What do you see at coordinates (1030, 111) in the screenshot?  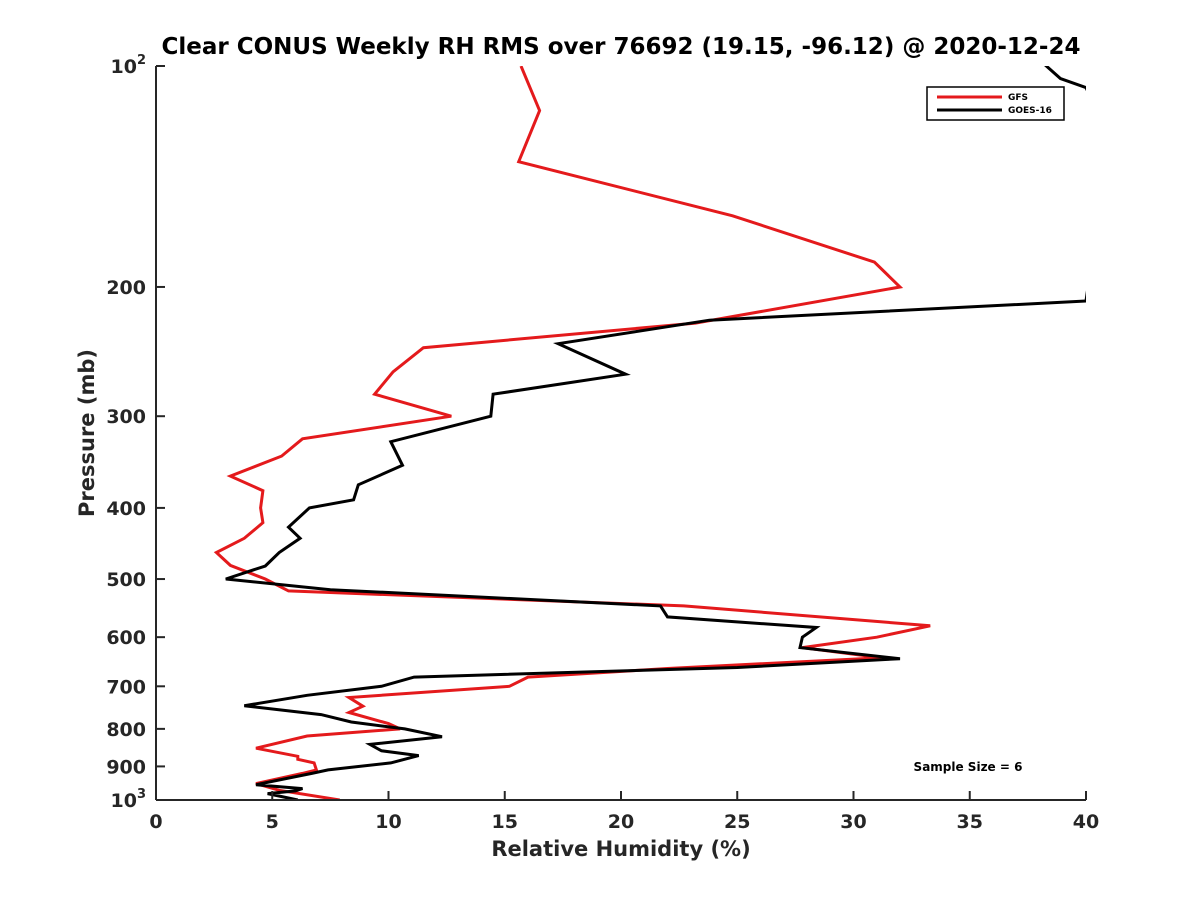 I see `legend-label-goes-16: GOES-16` at bounding box center [1030, 111].